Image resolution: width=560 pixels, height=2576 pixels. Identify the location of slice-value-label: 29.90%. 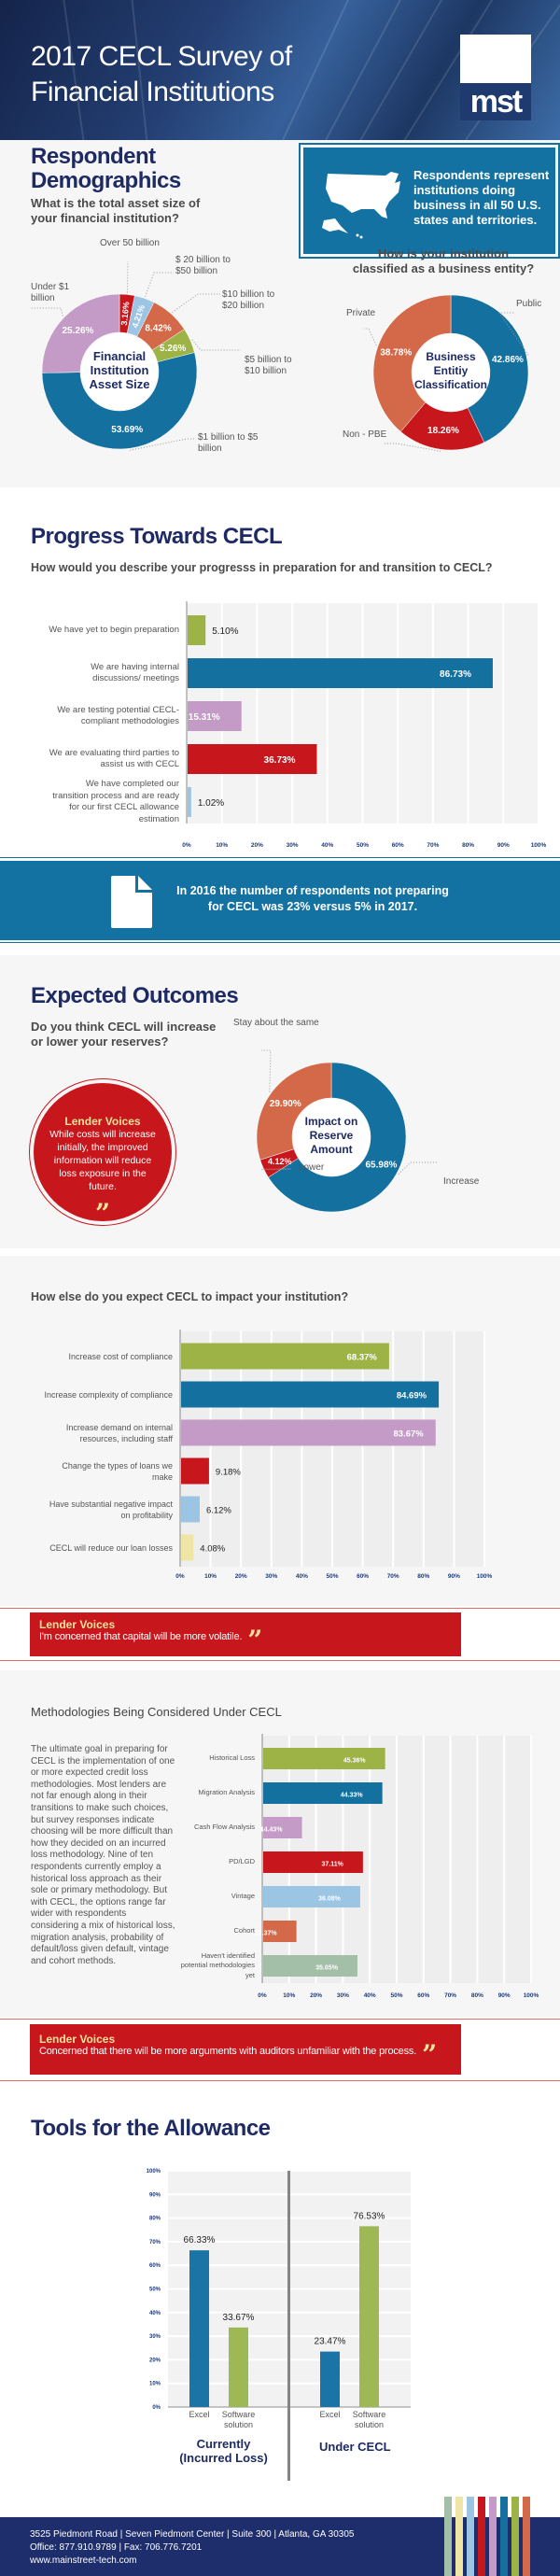
(285, 1104).